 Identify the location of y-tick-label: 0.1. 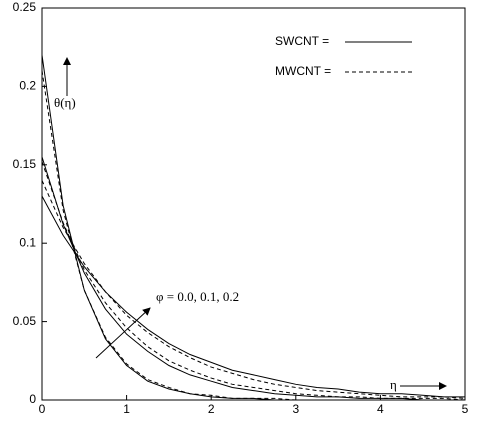
(27, 242).